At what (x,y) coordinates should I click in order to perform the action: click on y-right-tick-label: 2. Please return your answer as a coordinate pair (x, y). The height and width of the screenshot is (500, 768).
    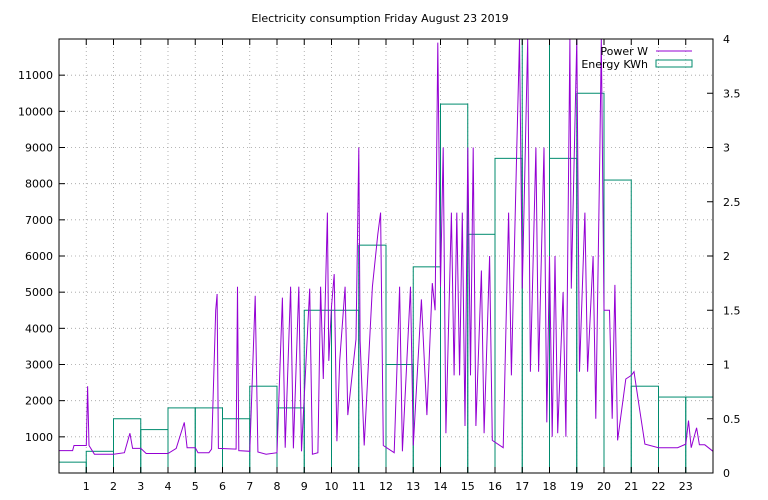
    Looking at the image, I should click on (726, 256).